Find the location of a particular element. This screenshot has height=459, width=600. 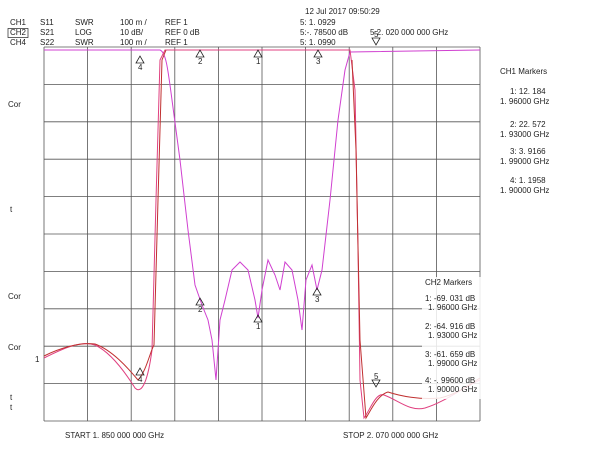

ch2-marker-value: 1: -69. 031 dB is located at coordinates (450, 298).